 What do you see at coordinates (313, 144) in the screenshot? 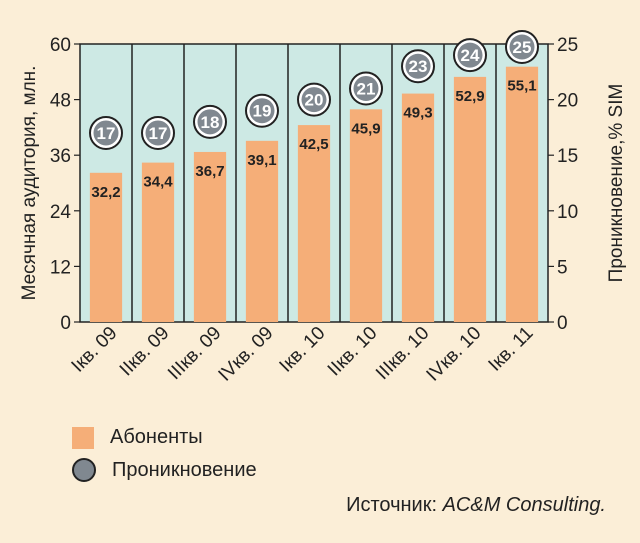
I see `bar-value-label: 42,5` at bounding box center [313, 144].